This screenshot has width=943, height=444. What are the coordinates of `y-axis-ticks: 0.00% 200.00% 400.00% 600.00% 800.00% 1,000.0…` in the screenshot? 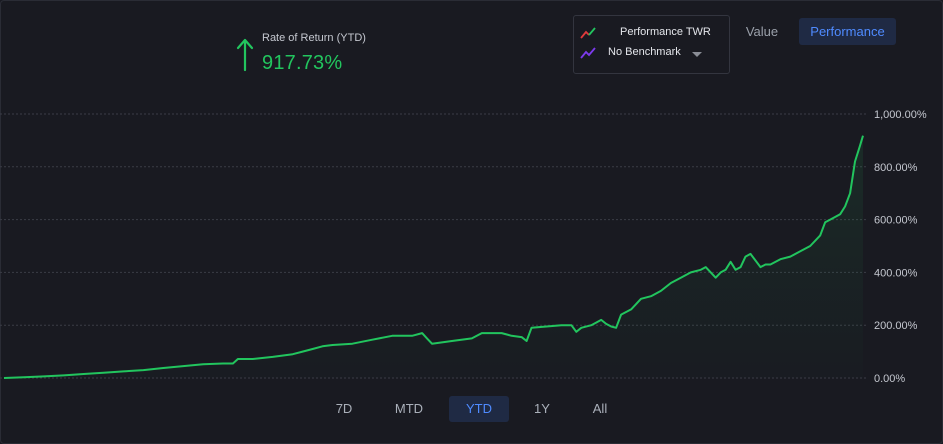 It's located at (900, 247).